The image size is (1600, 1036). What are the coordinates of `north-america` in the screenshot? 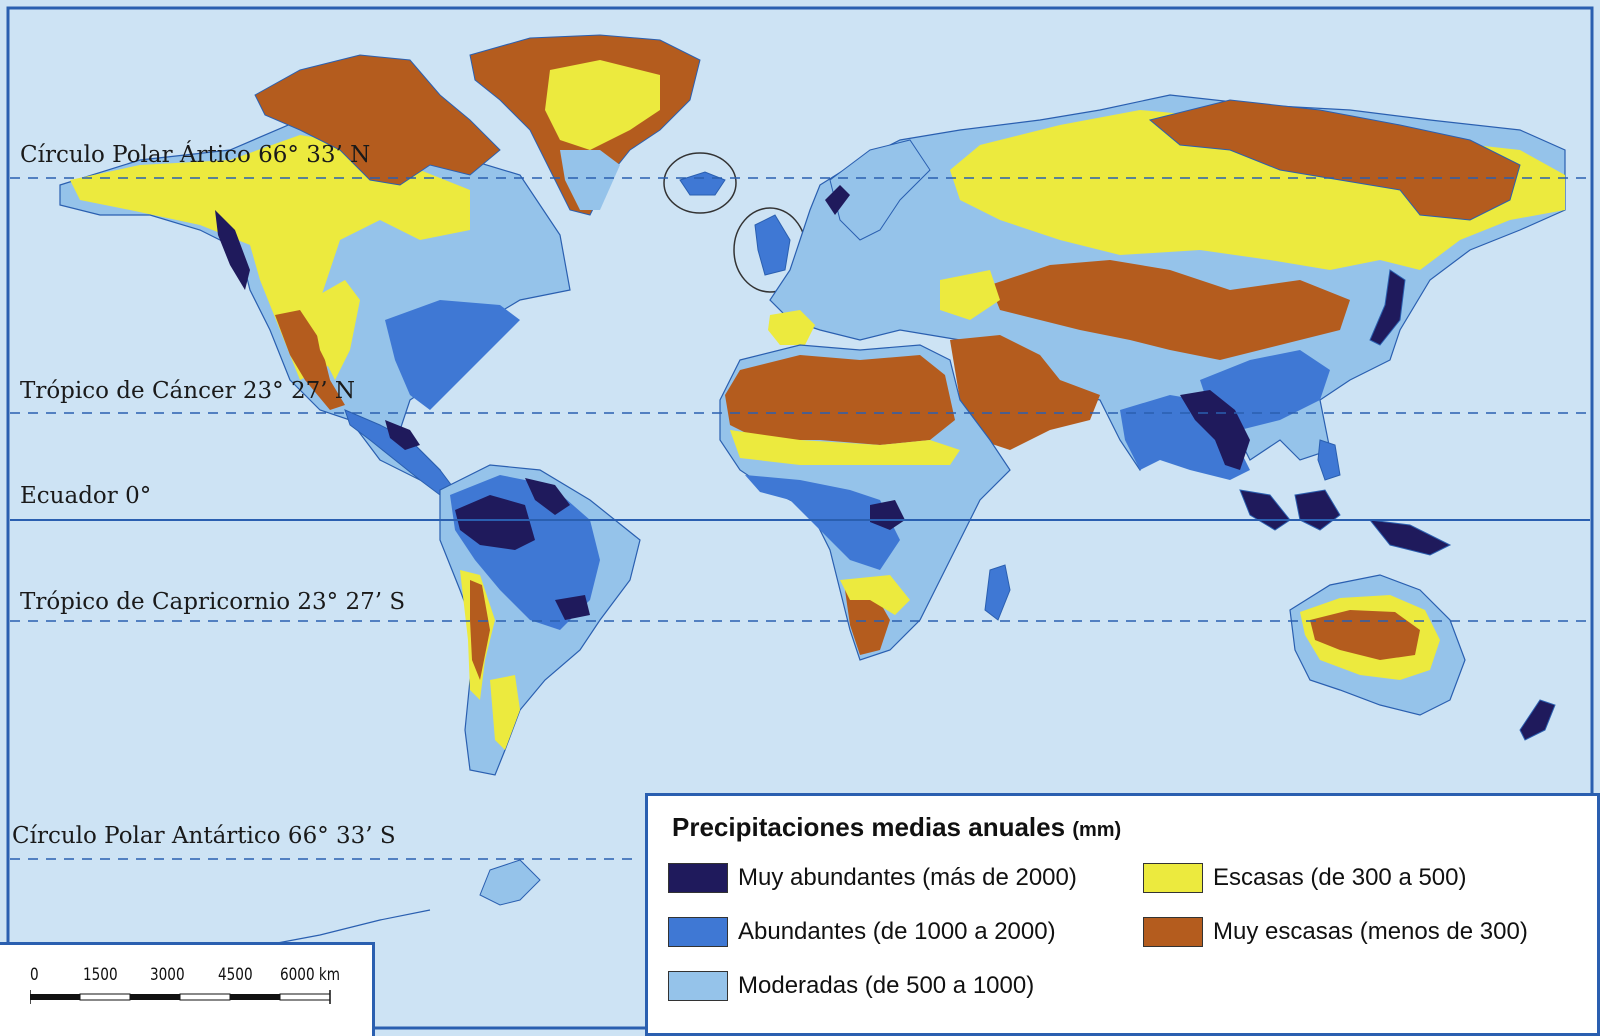 It's located at (315, 275).